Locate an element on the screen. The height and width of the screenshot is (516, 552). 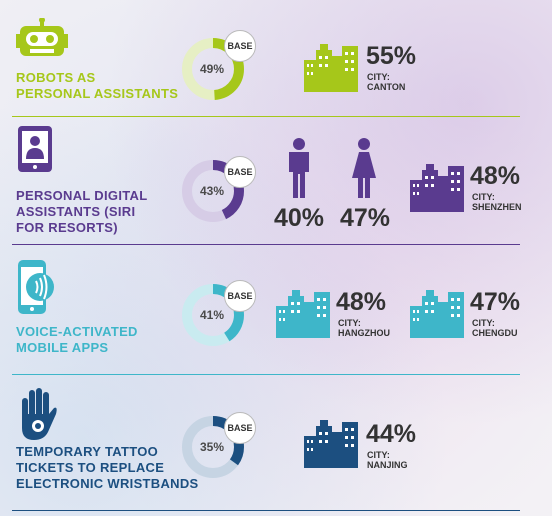
male-icon is located at coordinates (299, 168).